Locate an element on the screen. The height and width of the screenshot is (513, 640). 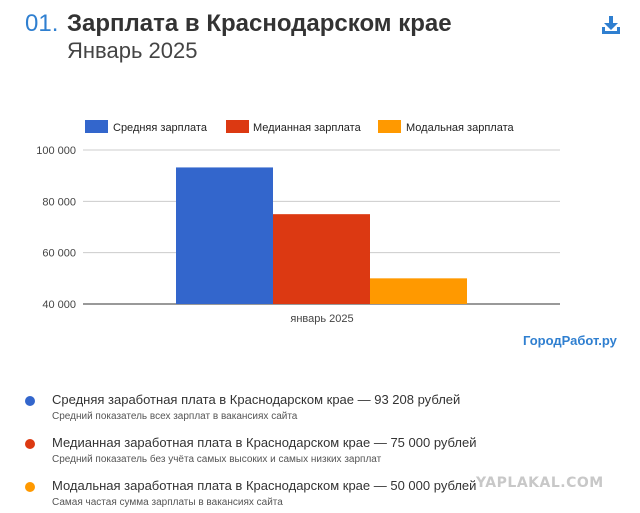
page-subtitle: Январь 2025 is located at coordinates (132, 50).